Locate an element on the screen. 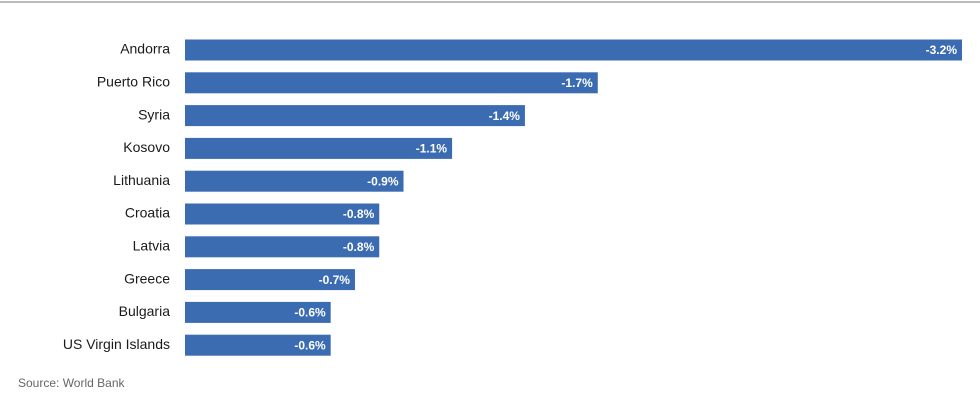  value-label: -0.9% is located at coordinates (383, 181).